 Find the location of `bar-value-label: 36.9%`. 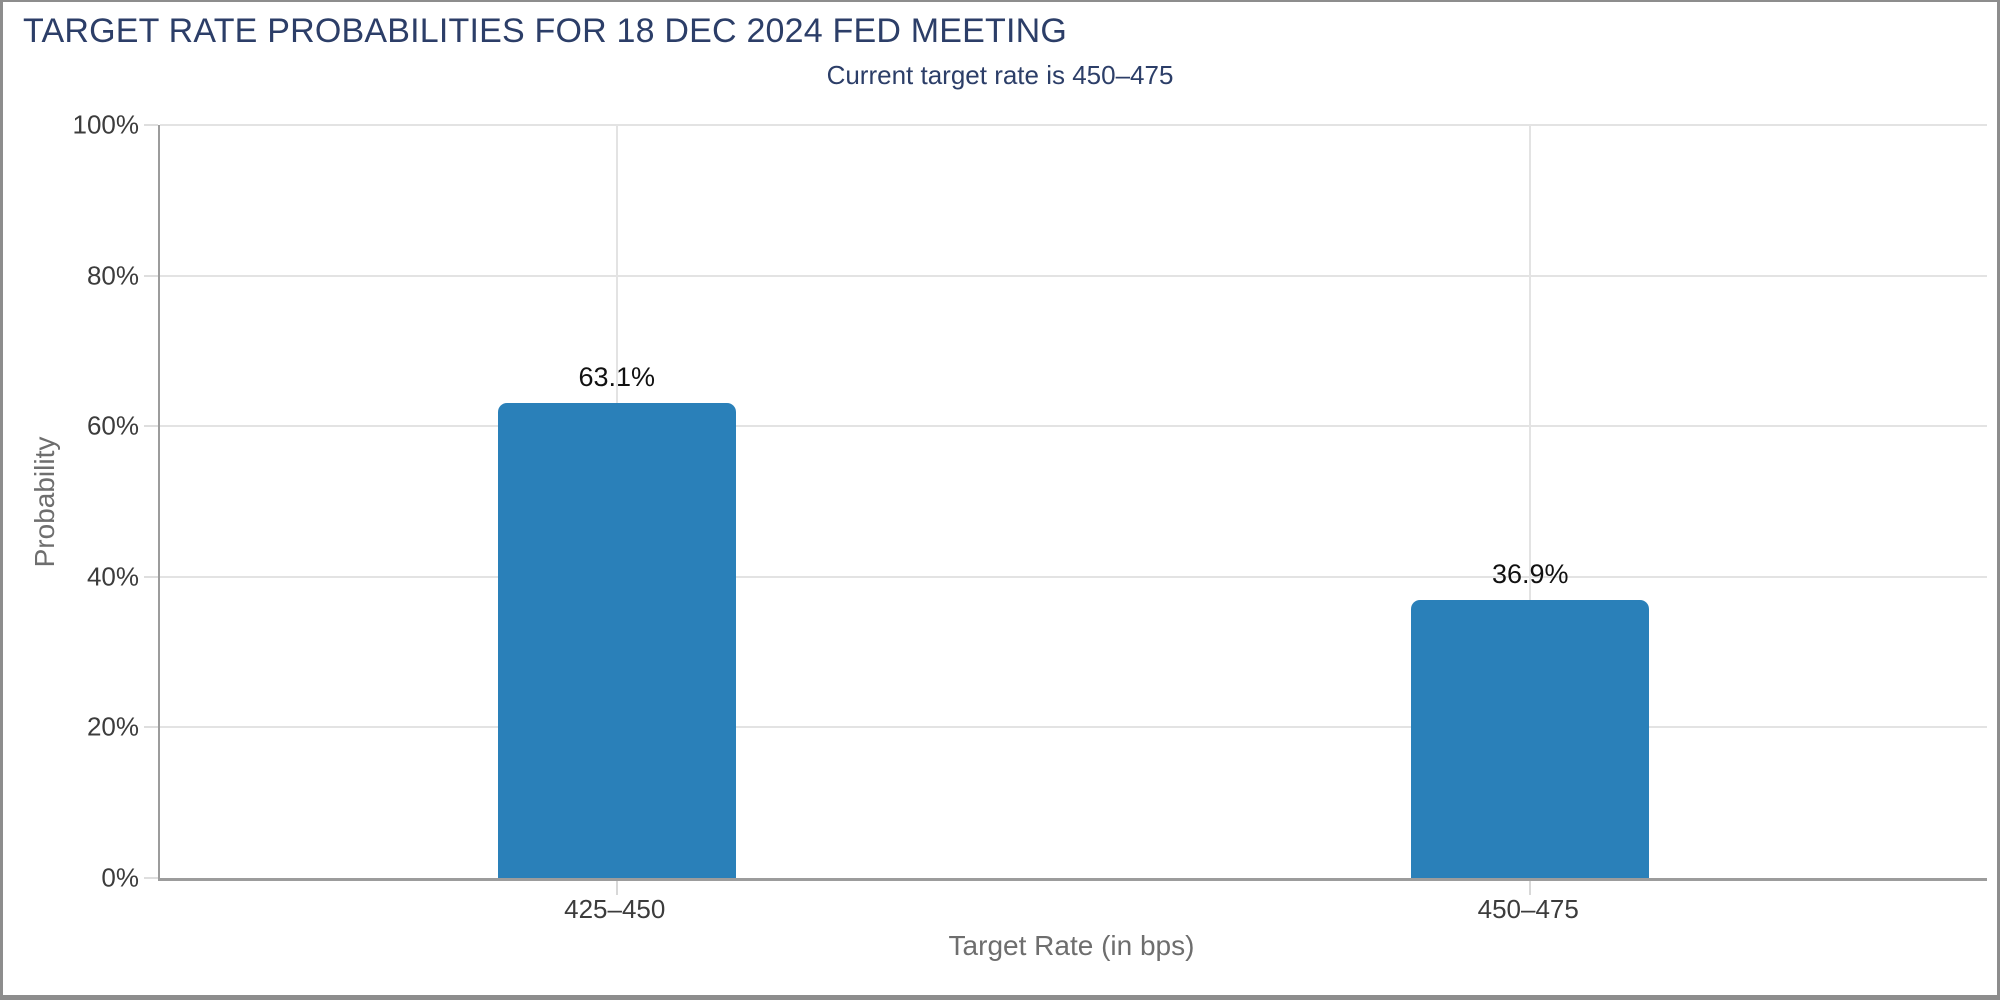

bar-value-label: 36.9% is located at coordinates (1530, 574).